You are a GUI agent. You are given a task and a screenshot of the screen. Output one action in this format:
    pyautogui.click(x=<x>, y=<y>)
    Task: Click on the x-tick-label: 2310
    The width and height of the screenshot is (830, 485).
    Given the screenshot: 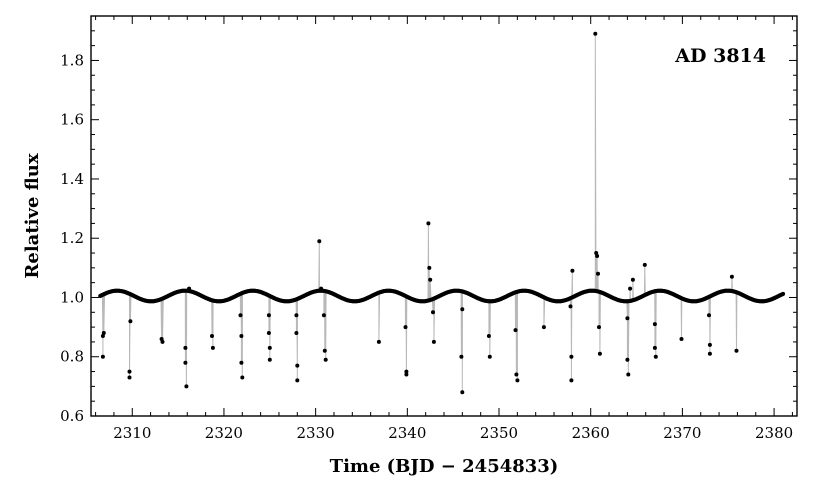 What is the action you would take?
    pyautogui.click(x=132, y=433)
    